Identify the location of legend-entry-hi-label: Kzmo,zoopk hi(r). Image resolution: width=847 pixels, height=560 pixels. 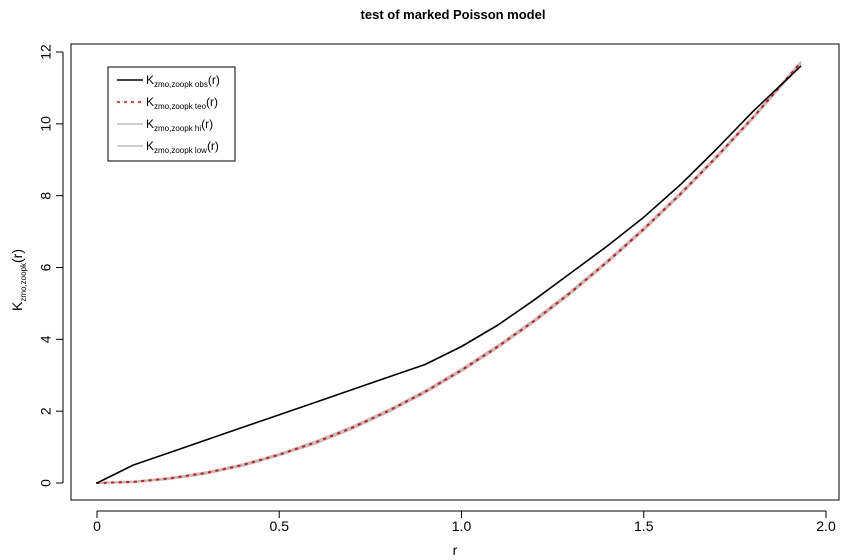
(179, 125).